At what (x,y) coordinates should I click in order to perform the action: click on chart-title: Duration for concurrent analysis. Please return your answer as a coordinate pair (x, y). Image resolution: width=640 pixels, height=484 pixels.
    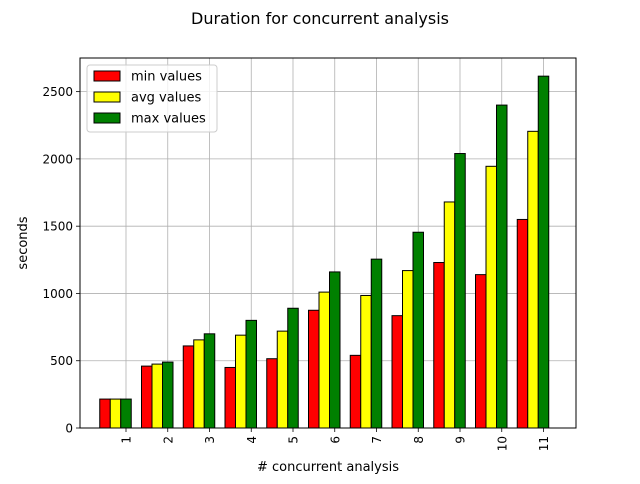
    Looking at the image, I should click on (320, 18).